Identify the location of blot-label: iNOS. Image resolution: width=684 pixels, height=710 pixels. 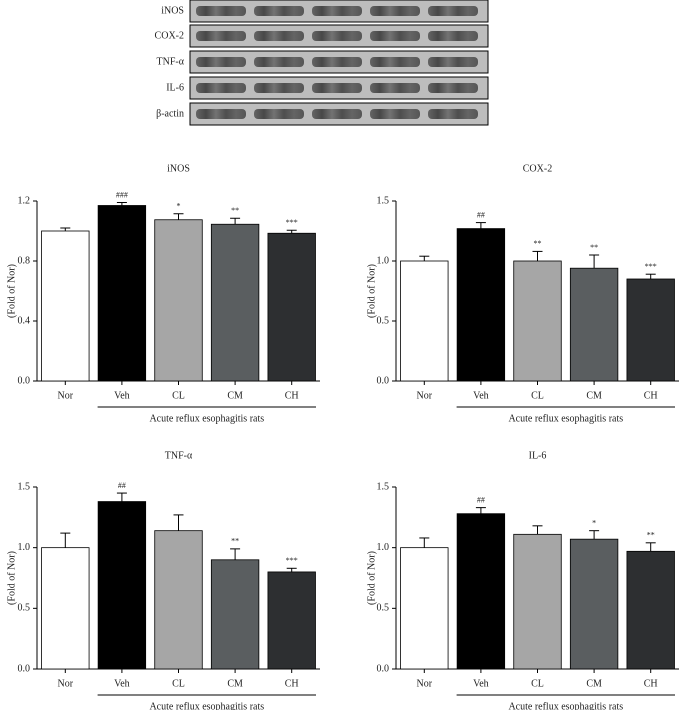
(172, 10).